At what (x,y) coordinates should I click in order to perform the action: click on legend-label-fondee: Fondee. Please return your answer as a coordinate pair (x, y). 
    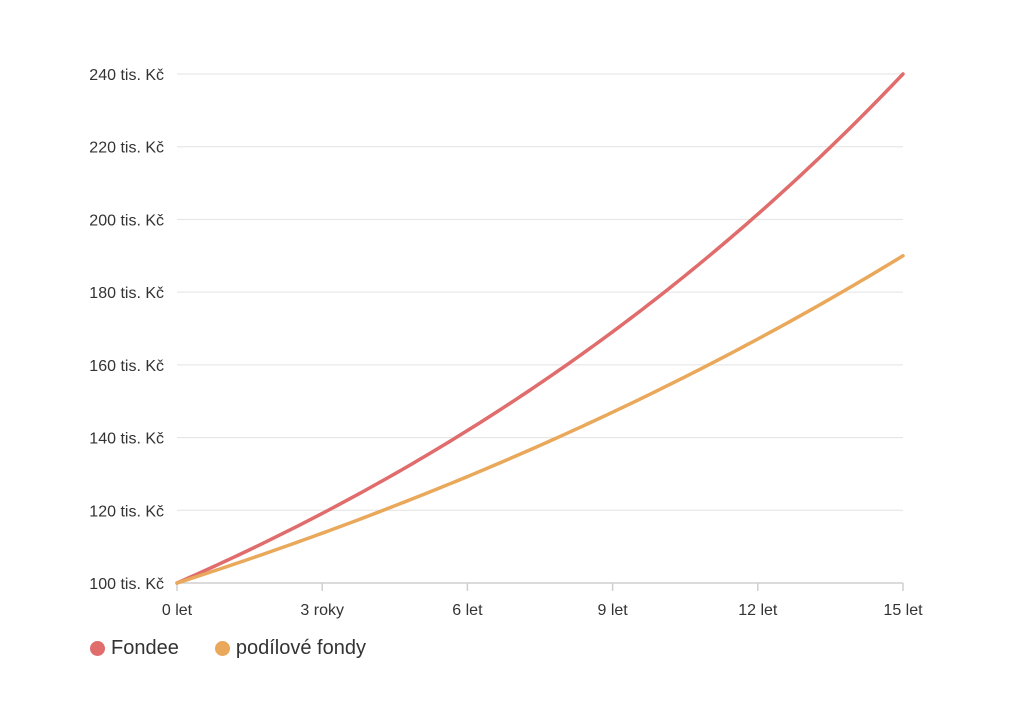
    Looking at the image, I should click on (145, 648).